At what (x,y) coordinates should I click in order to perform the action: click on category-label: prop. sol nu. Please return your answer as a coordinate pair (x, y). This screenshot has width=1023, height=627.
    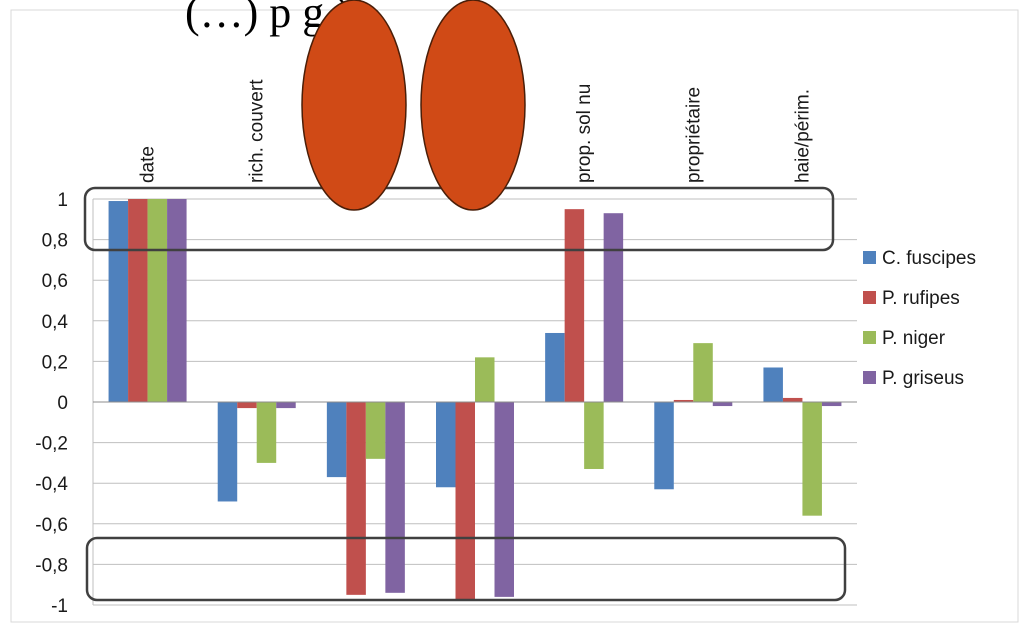
    Looking at the image, I should click on (584, 133).